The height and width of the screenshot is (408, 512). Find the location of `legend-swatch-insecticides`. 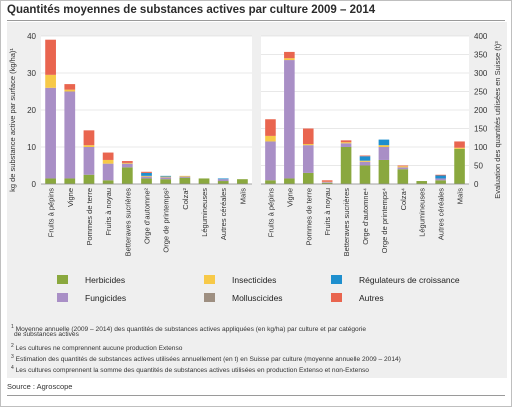

legend-swatch-insecticides is located at coordinates (209, 279).